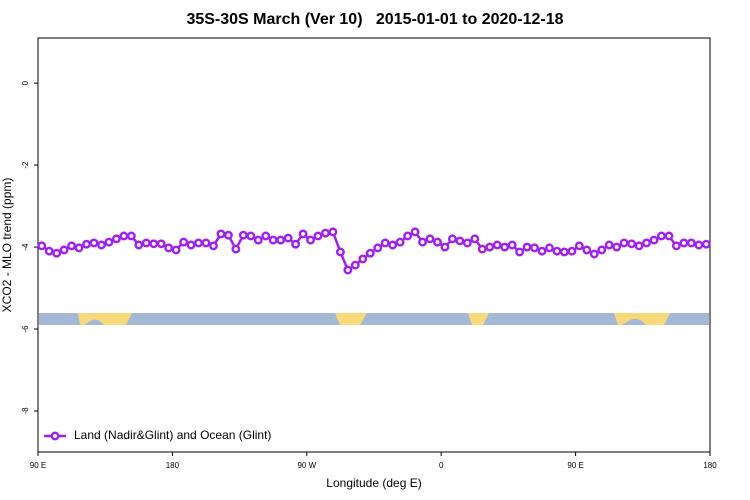  What do you see at coordinates (25, 247) in the screenshot?
I see `y-tick-label: -4` at bounding box center [25, 247].